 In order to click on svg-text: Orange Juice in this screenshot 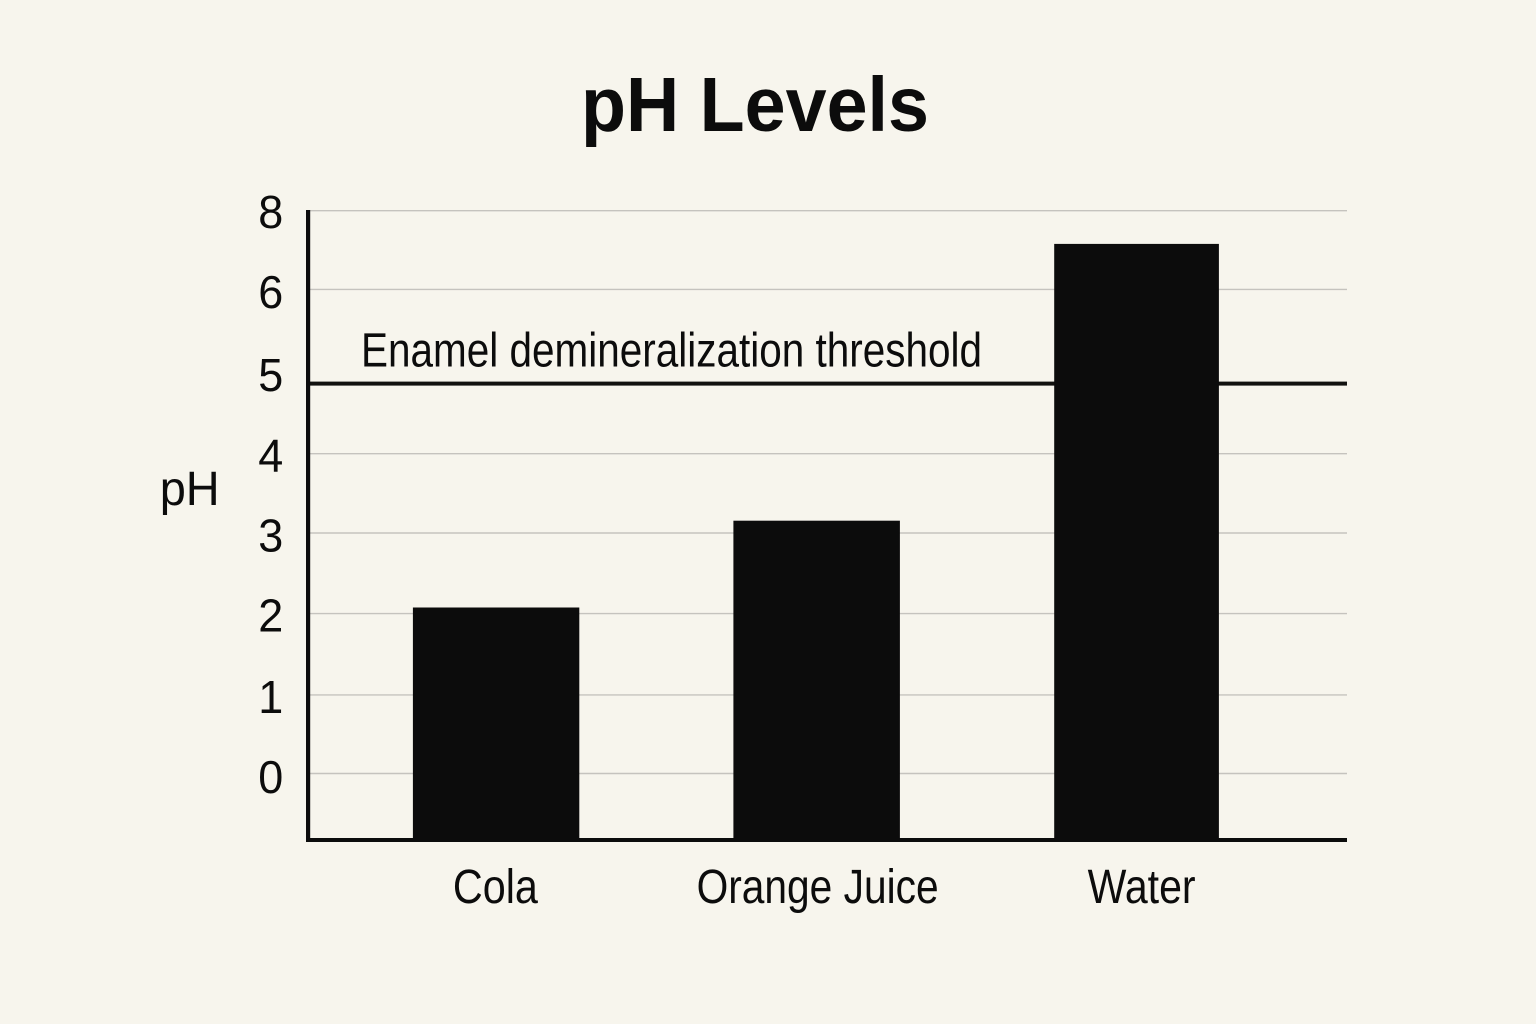, I will do `click(818, 887)`.